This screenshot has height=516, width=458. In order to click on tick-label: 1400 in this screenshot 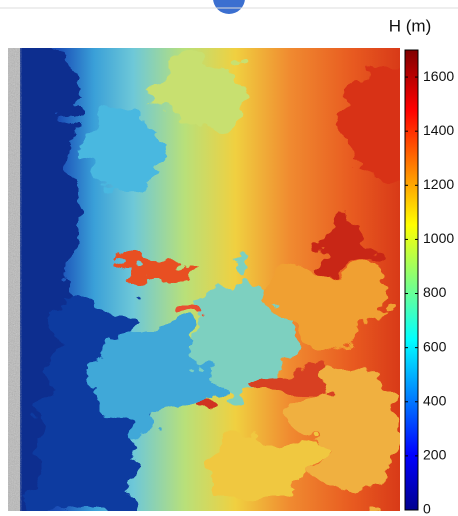, I will do `click(438, 130)`.